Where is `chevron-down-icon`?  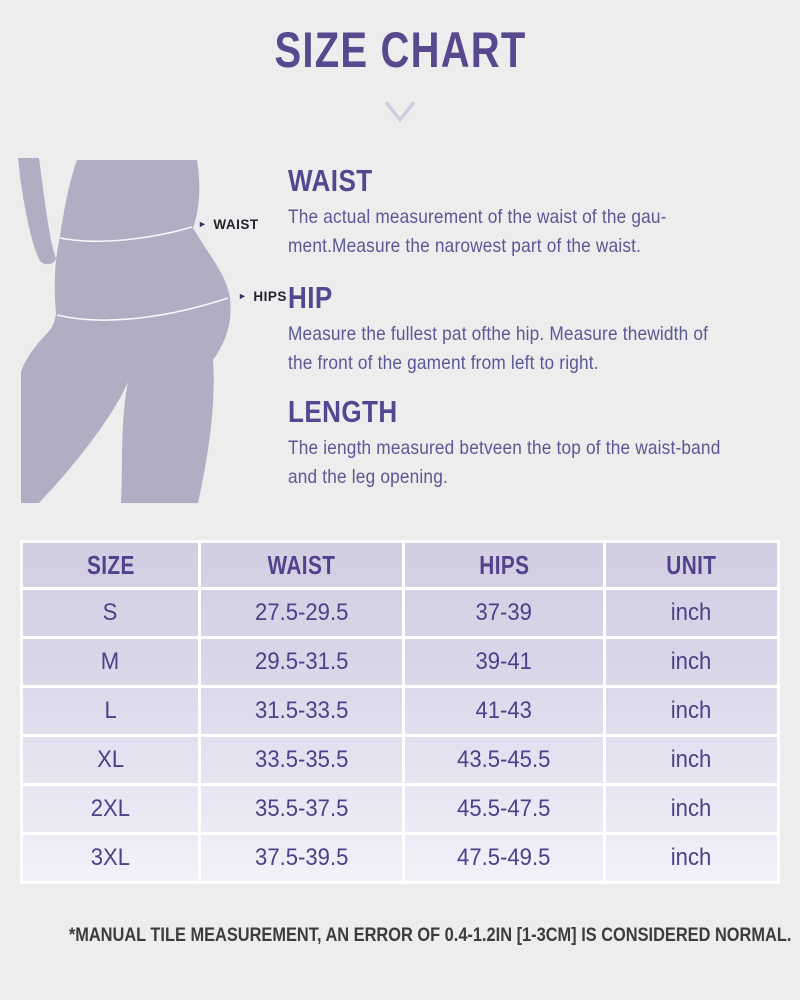 chevron-down-icon is located at coordinates (400, 114).